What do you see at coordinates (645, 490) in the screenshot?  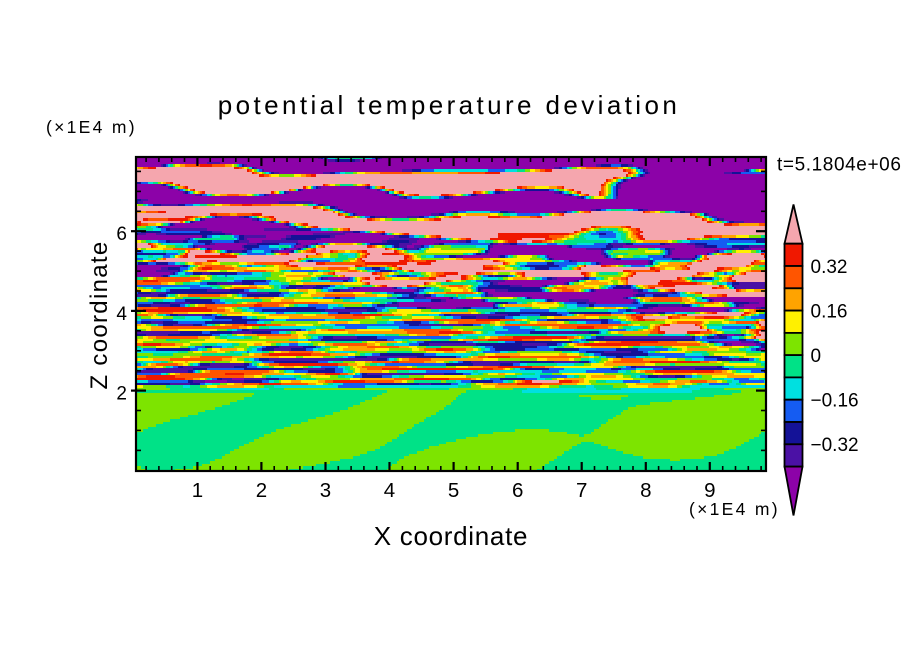 I see `svg-text: 8` at bounding box center [645, 490].